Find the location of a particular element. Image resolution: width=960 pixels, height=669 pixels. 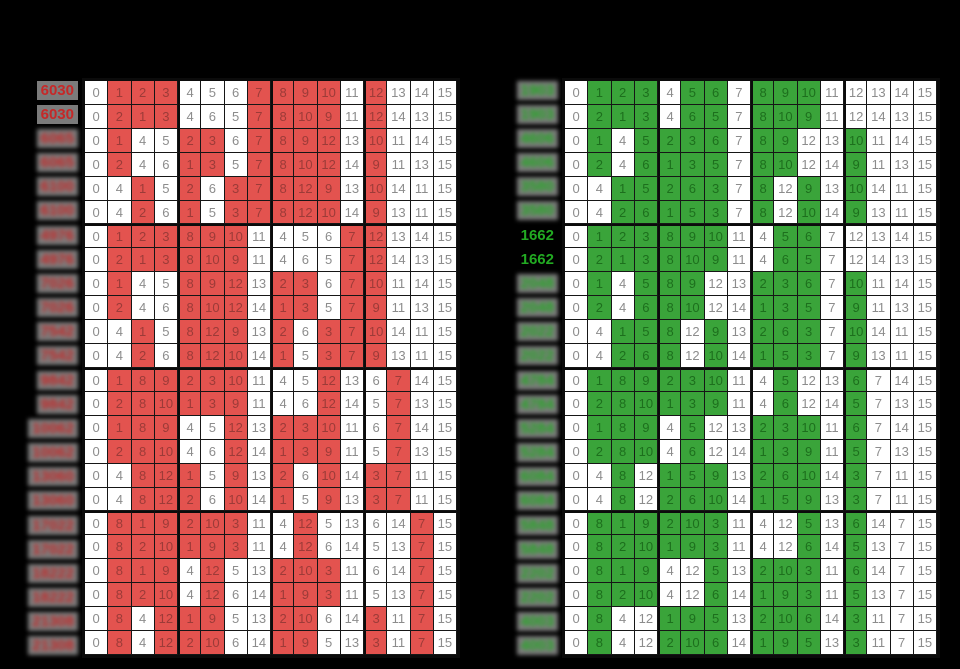

row-label: 5284 is located at coordinates (519, 452).